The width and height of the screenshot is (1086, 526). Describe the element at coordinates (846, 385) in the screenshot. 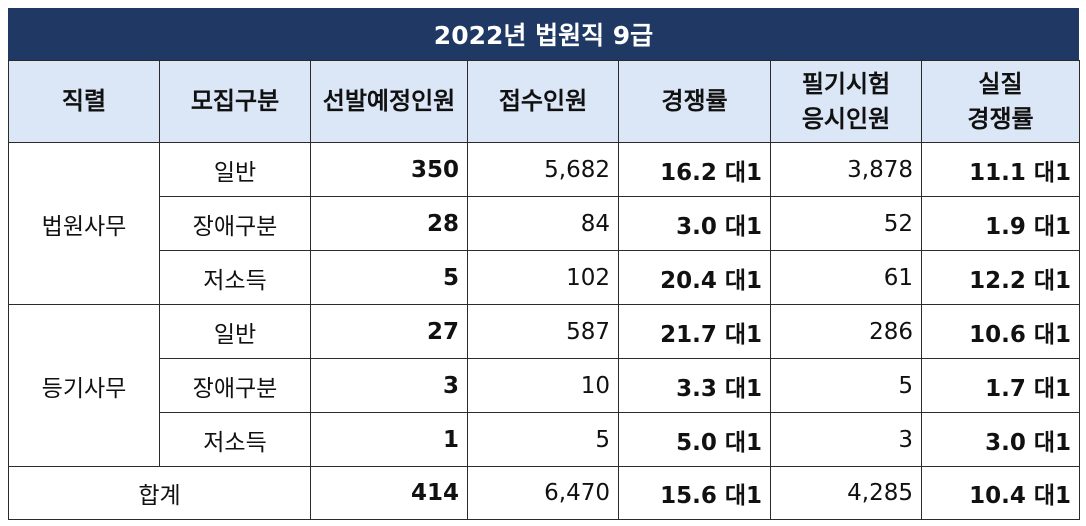

I see `takers-cell: 5` at that location.